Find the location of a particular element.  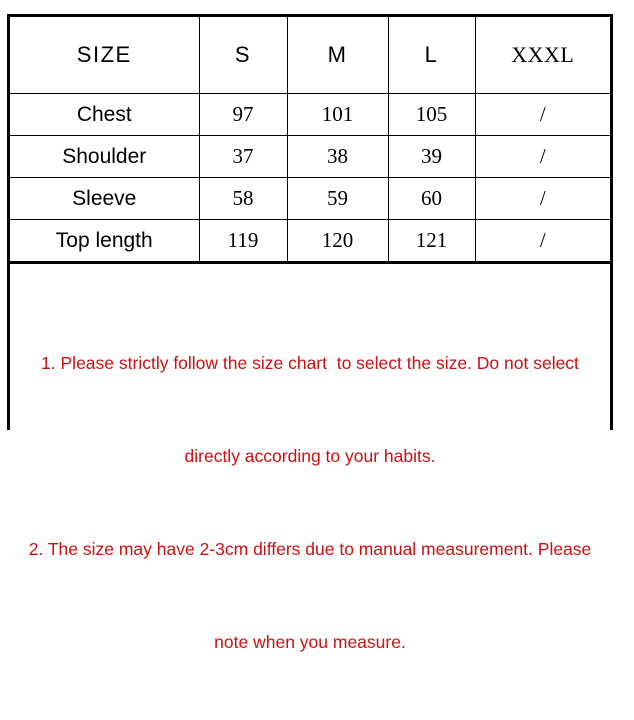

cell-shoulder-s: 37 is located at coordinates (243, 157).